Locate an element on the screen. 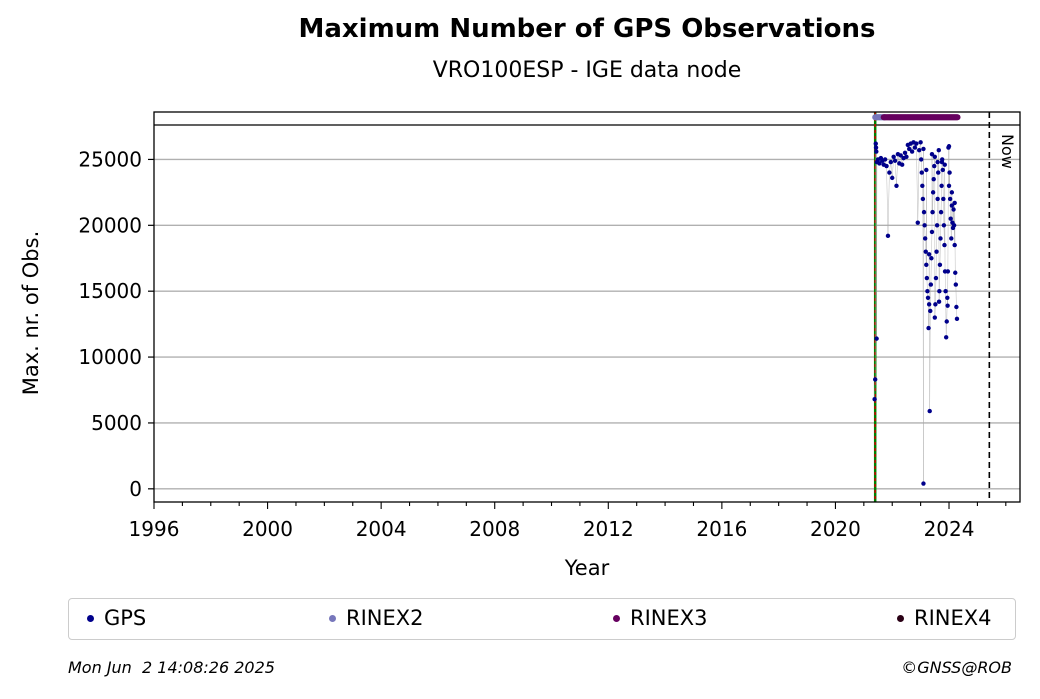 The width and height of the screenshot is (1040, 699). rinex-point-rinex3 is located at coordinates (957, 117).